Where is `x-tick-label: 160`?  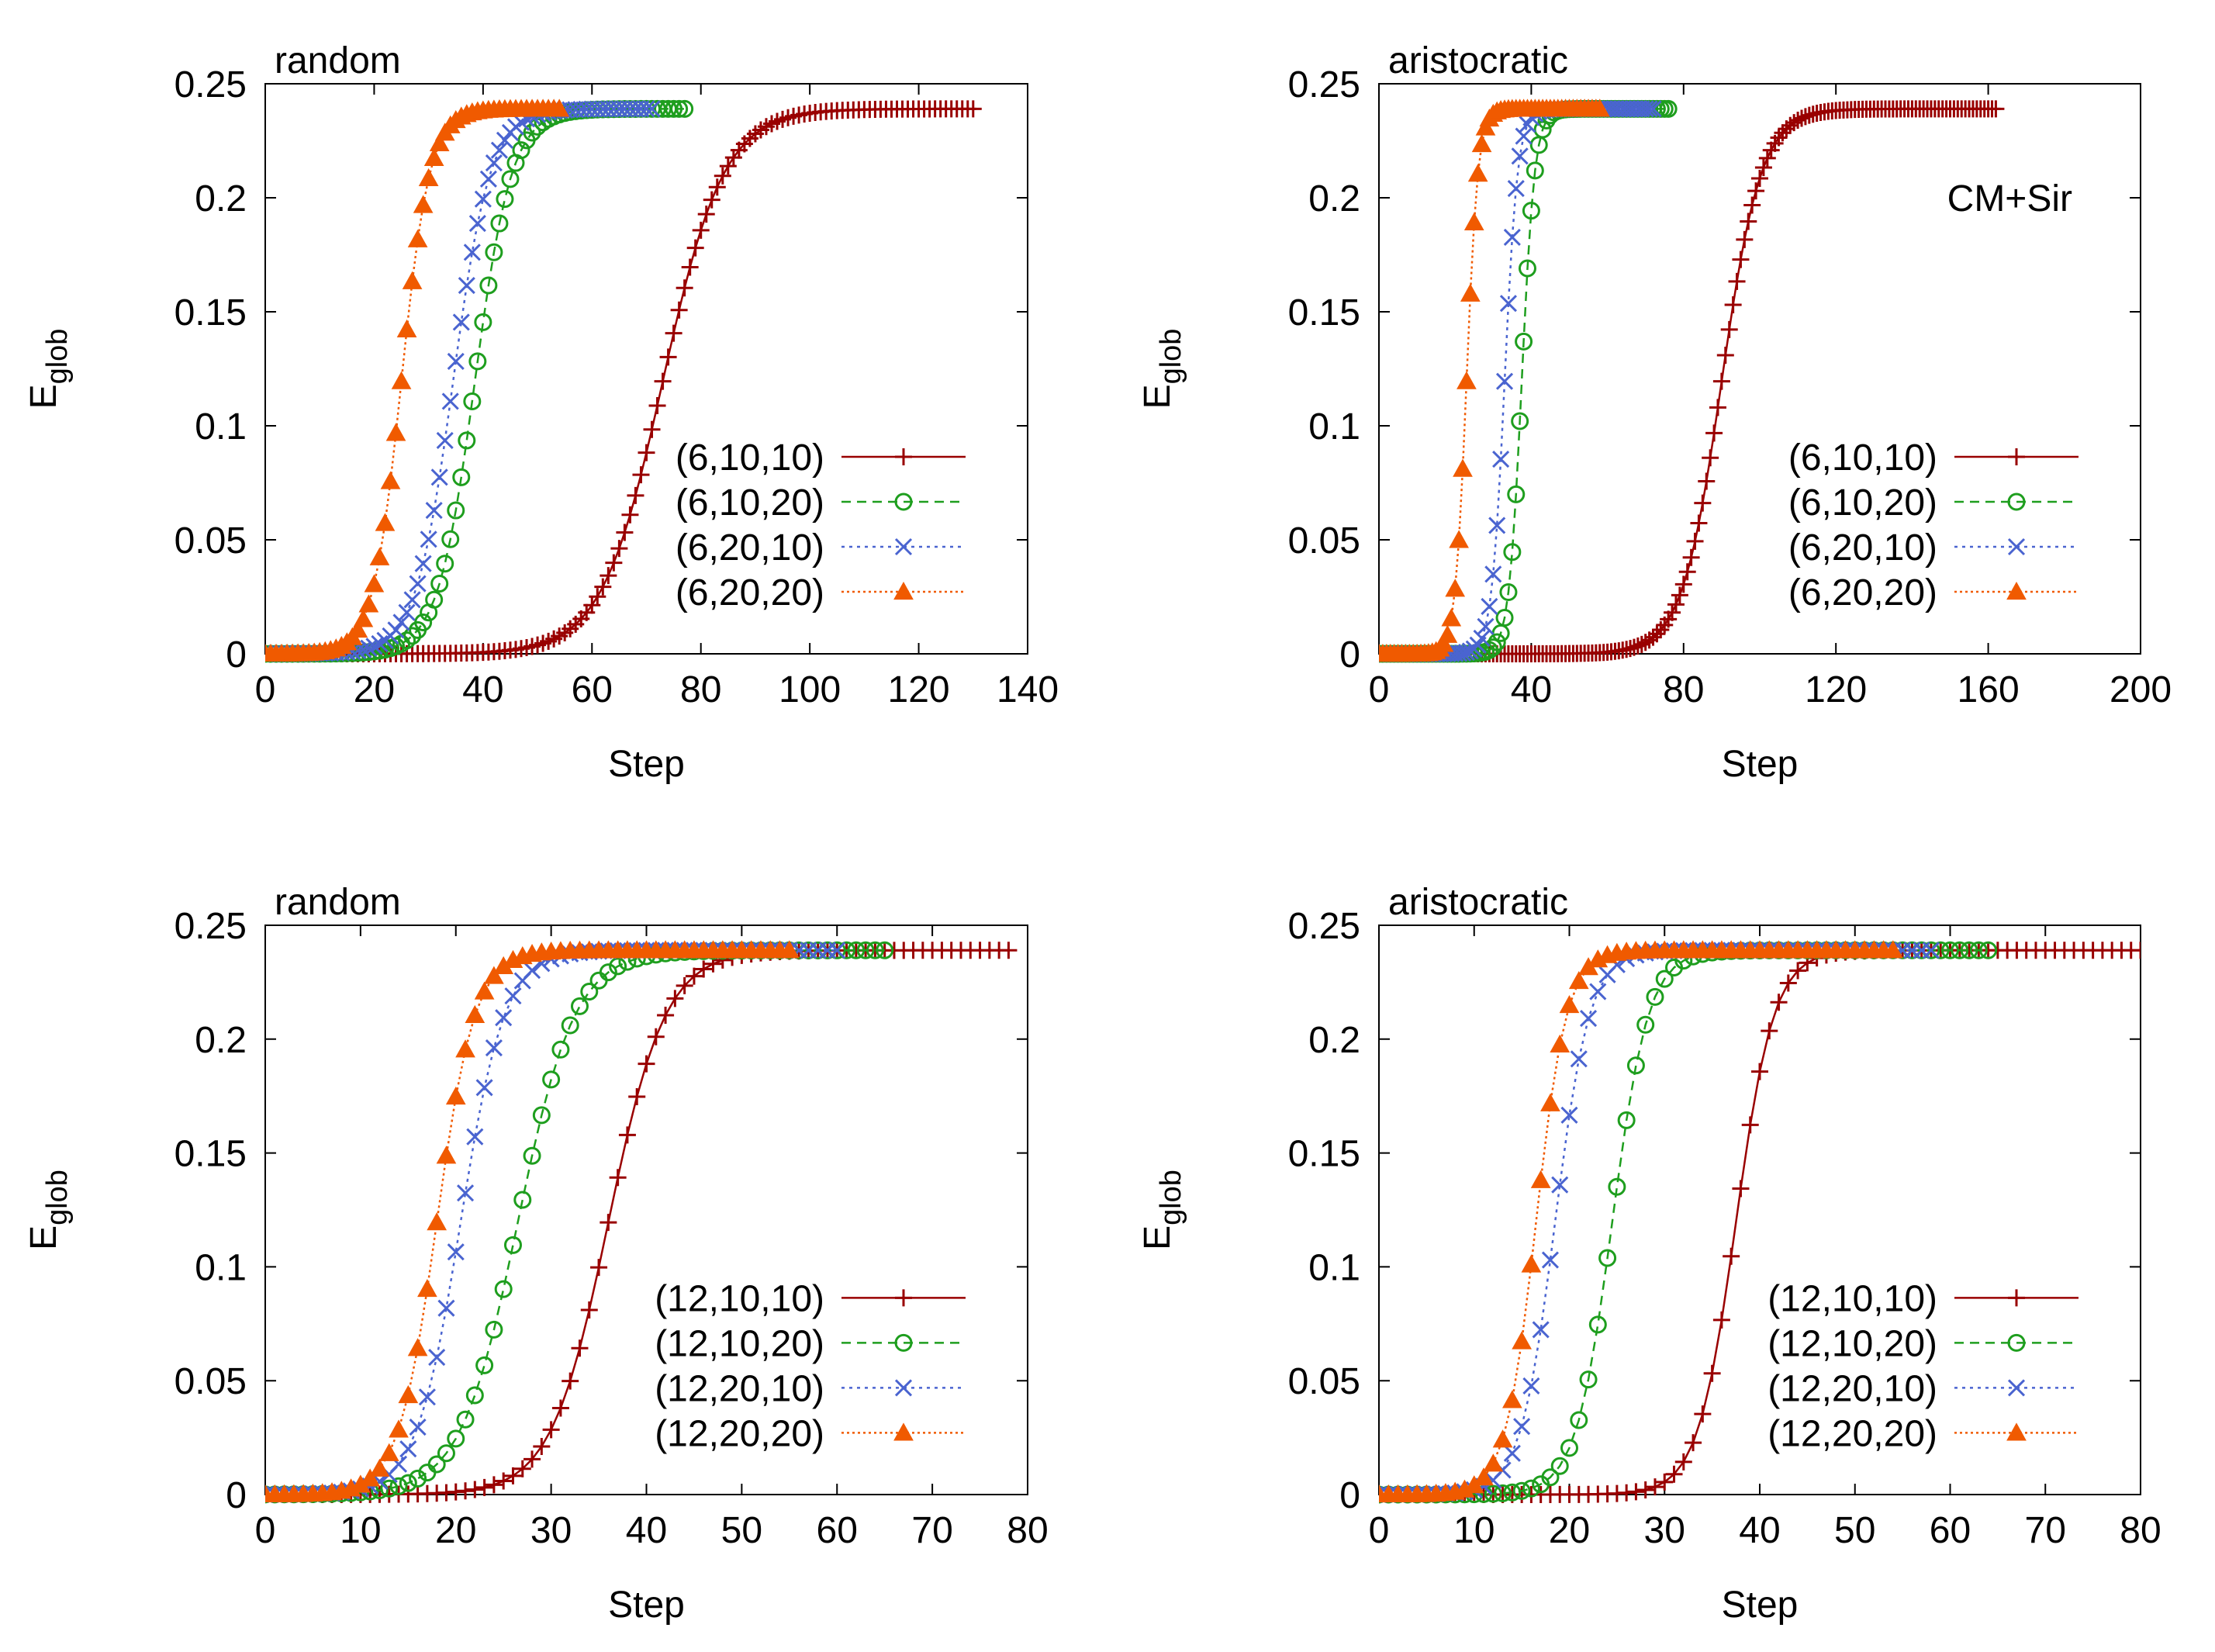
x-tick-label: 160 is located at coordinates (1989, 689).